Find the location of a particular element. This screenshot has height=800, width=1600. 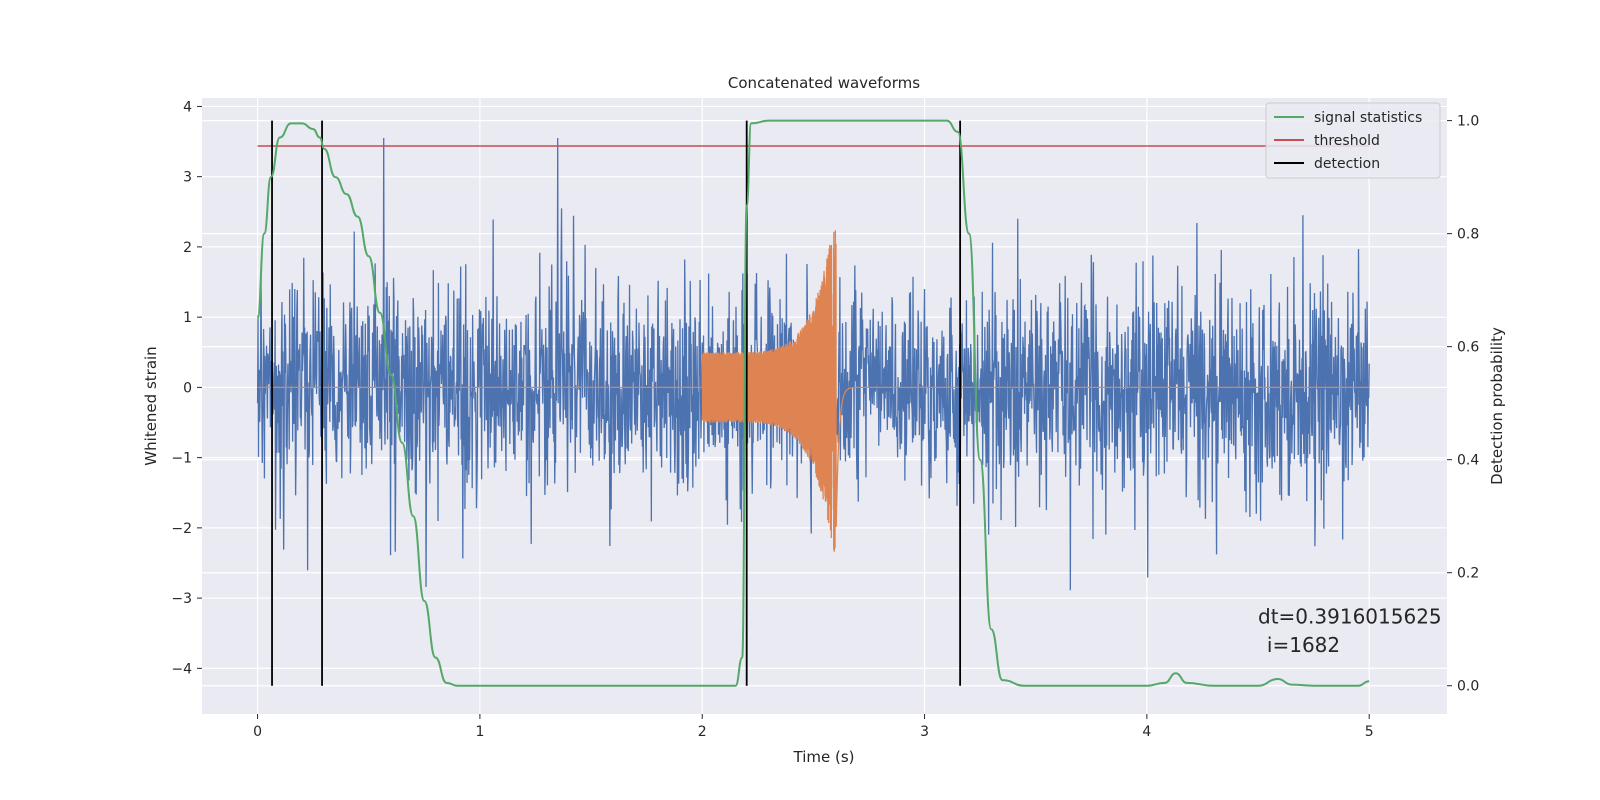

y-axis-left-label: Whitened strain is located at coordinates (151, 405).